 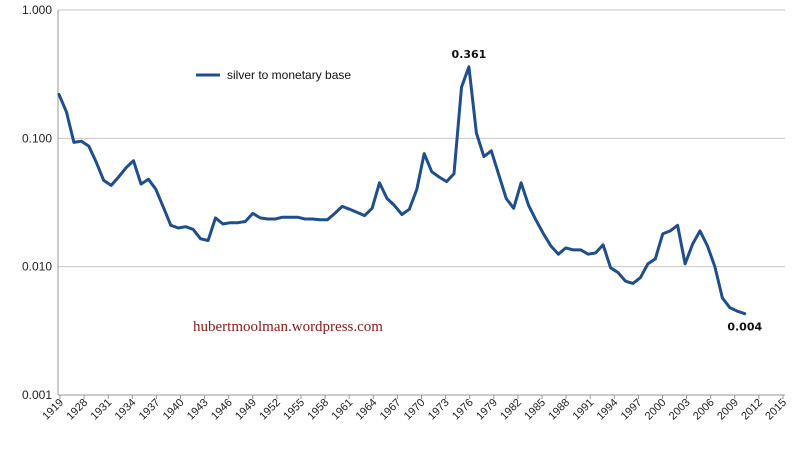 What do you see at coordinates (391, 410) in the screenshot?
I see `x-tick-label: 1967` at bounding box center [391, 410].